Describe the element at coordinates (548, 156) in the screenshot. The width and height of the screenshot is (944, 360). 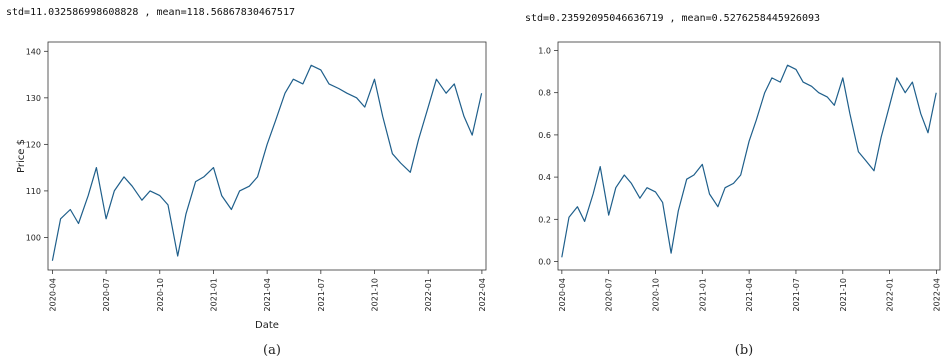
I see `y-ticks-b: 0.0 0.2 0.4 0.6 0.8 1.0` at that location.